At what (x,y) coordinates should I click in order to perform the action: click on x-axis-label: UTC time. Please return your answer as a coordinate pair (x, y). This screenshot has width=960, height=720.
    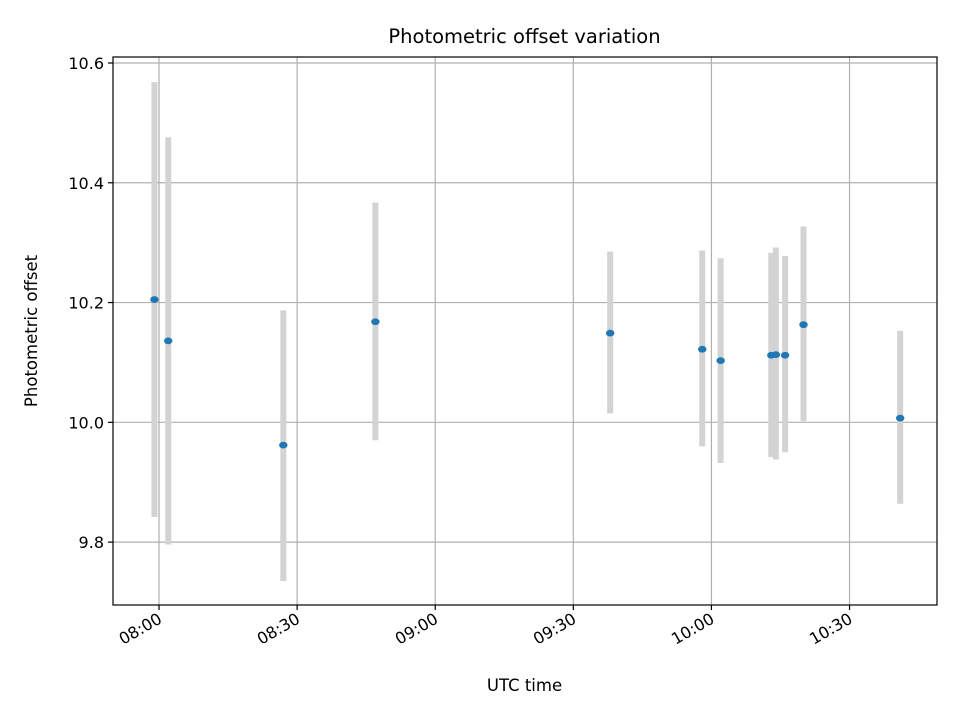
    Looking at the image, I should click on (524, 685).